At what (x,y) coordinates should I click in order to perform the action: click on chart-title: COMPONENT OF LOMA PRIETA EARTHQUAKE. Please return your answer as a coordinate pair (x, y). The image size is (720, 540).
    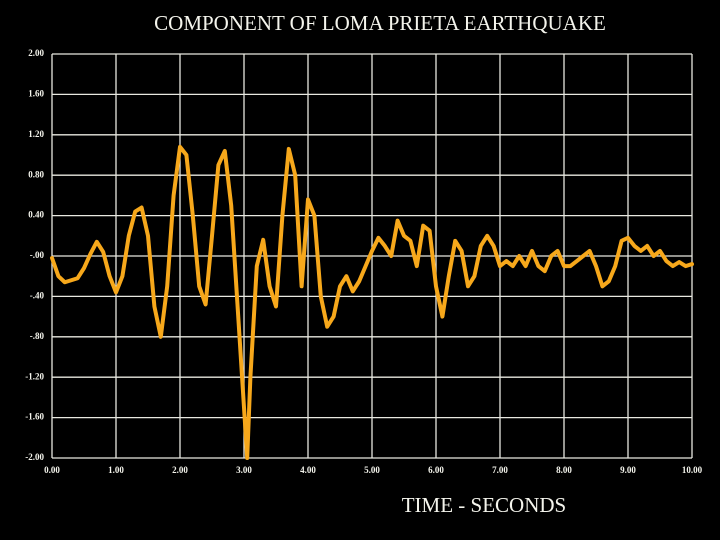
    Looking at the image, I should click on (380, 23).